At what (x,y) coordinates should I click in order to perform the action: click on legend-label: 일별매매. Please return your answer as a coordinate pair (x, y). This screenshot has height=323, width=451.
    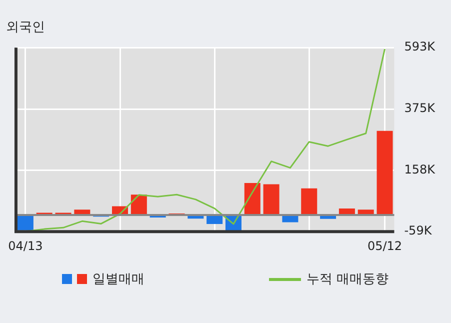
    Looking at the image, I should click on (118, 279).